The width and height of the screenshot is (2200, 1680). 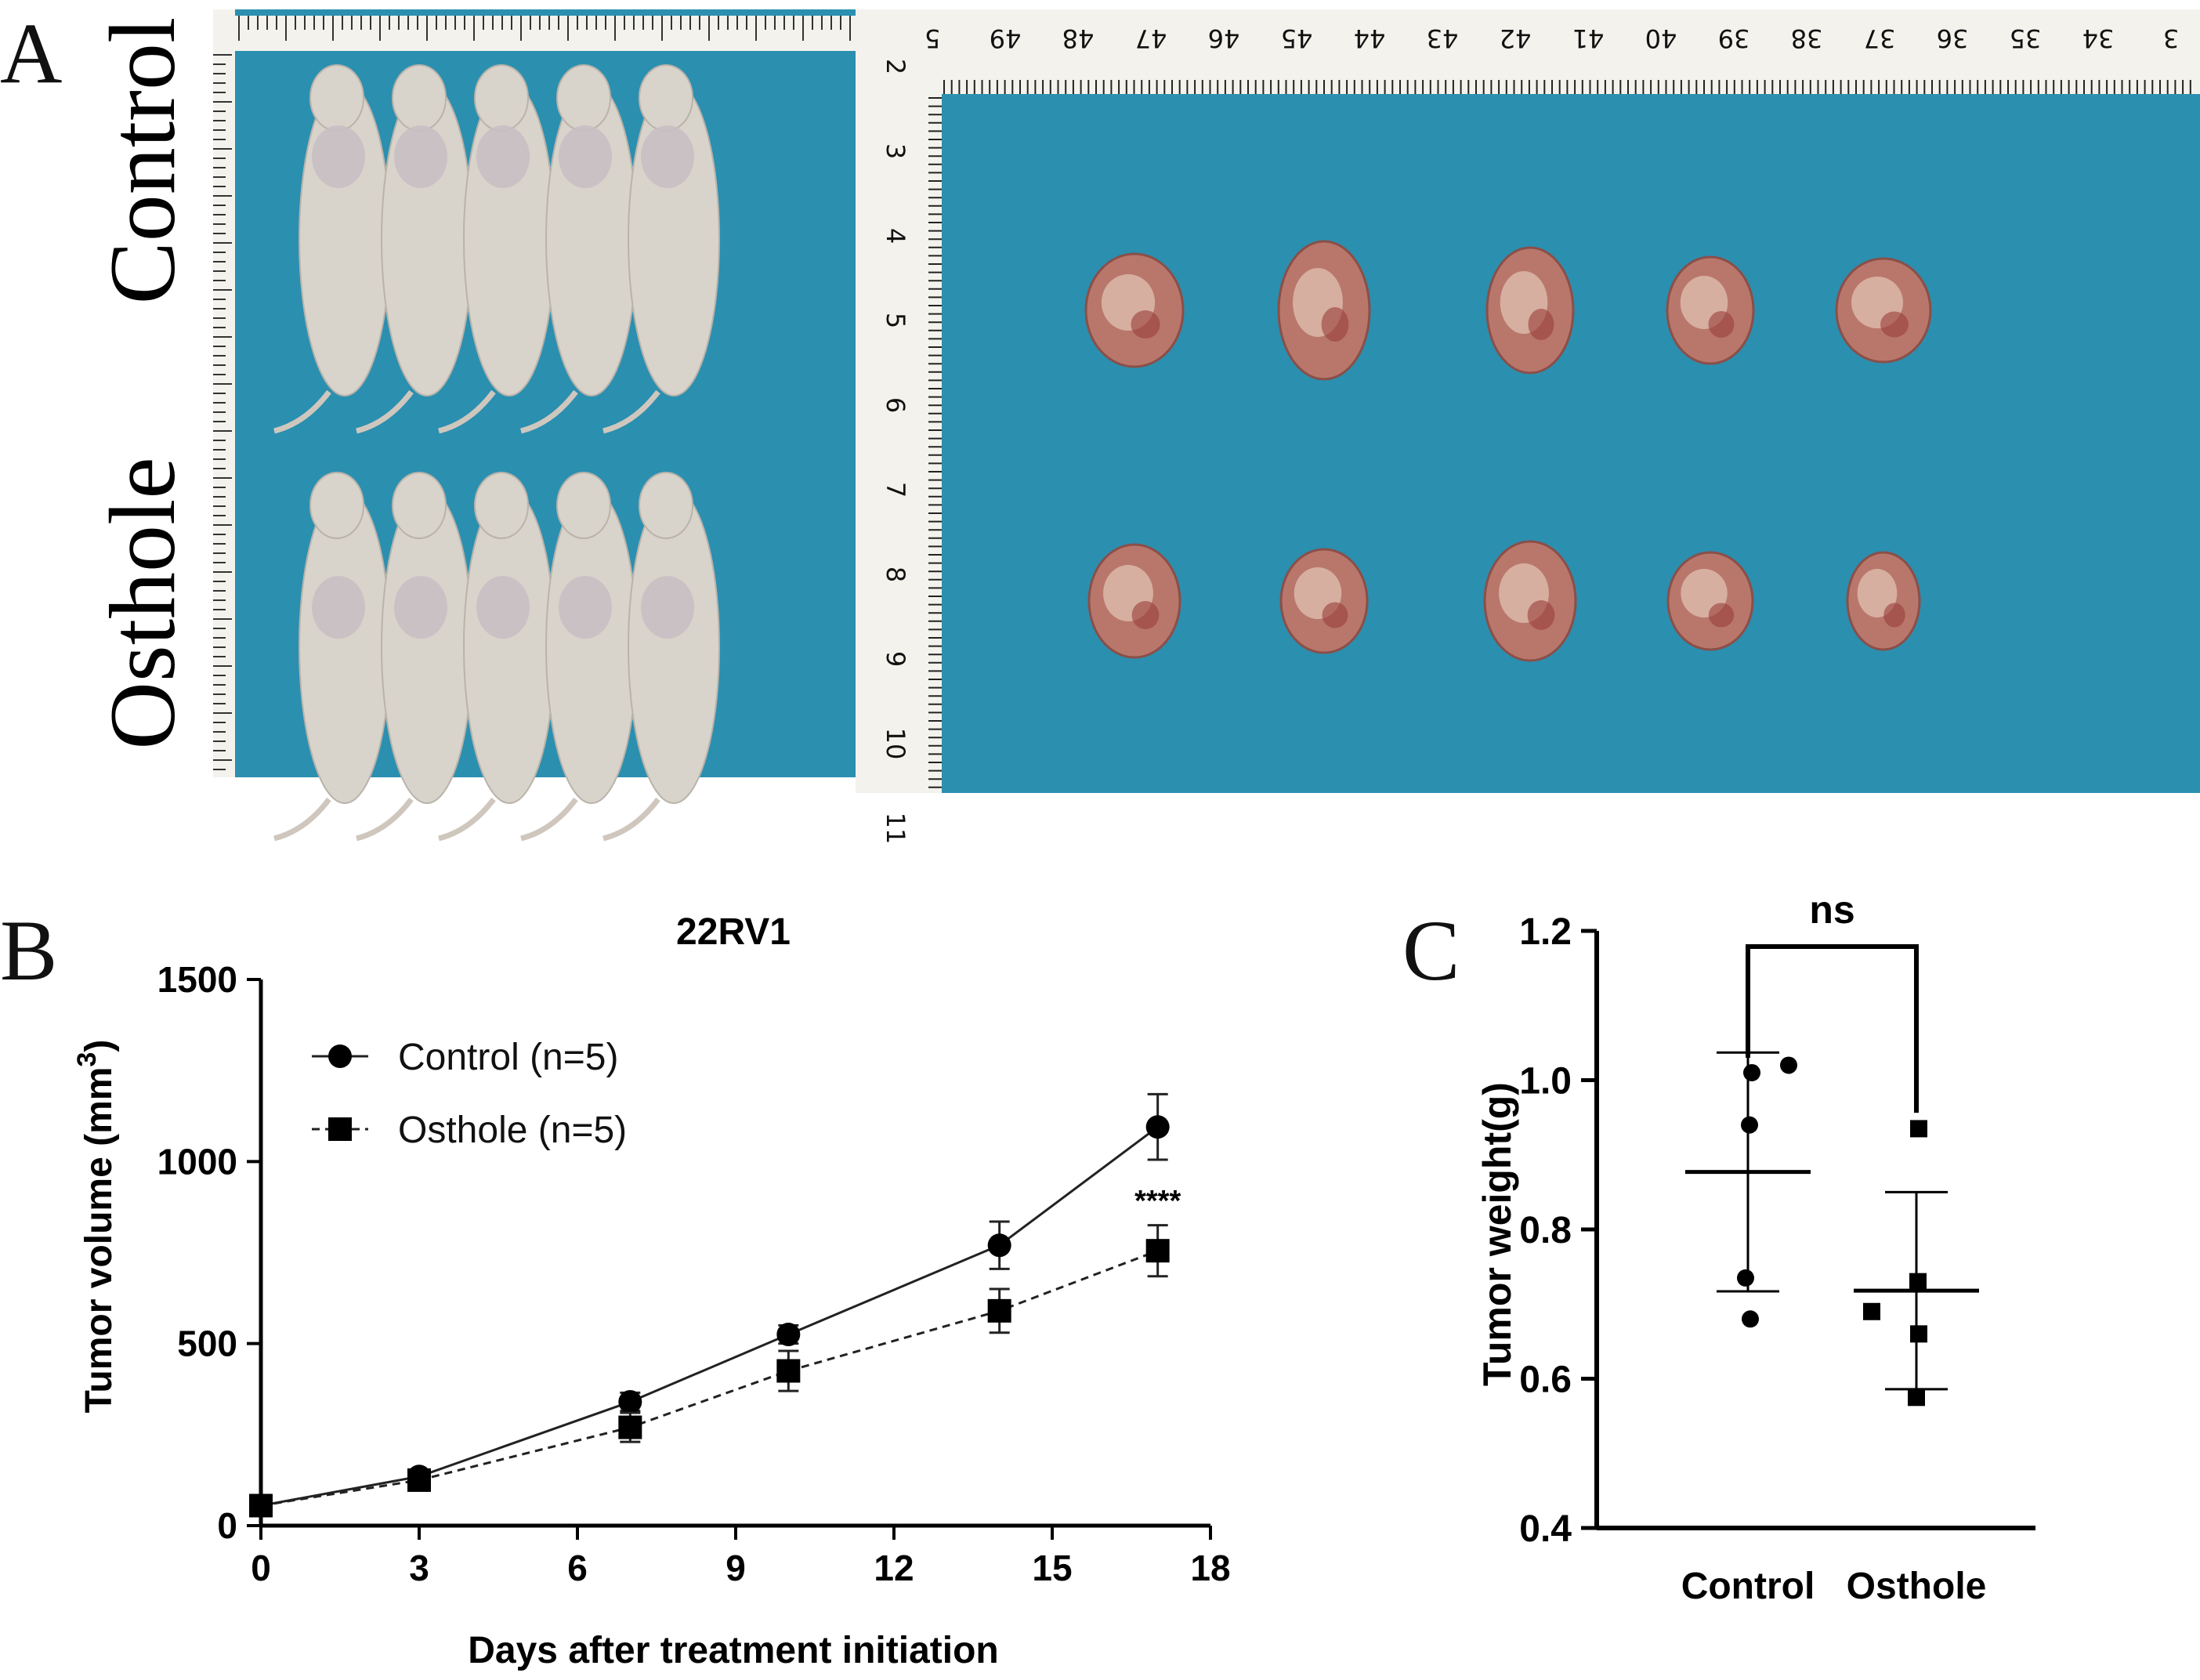 I want to click on chart-b-xlabel: Days after treatment initiation, so click(x=733, y=1650).